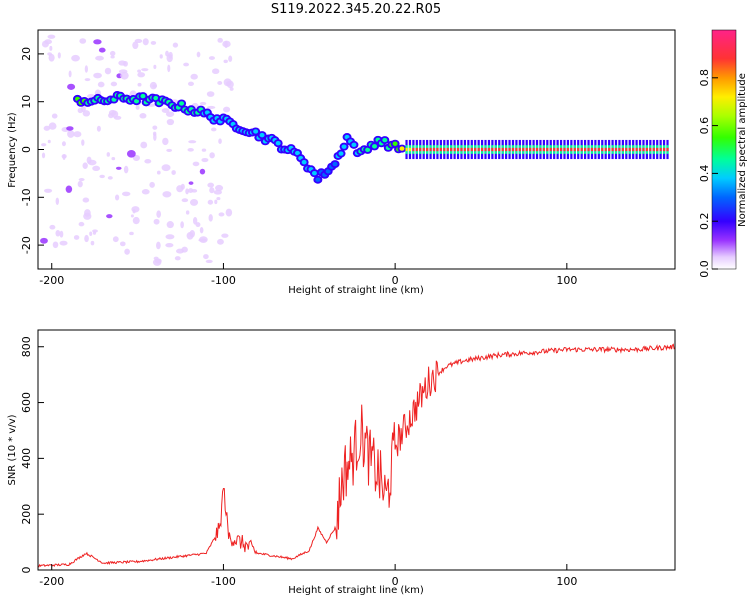 The width and height of the screenshot is (750, 600). What do you see at coordinates (356, 9) in the screenshot?
I see `main-title: S119.2022.345.20.22.R05` at bounding box center [356, 9].